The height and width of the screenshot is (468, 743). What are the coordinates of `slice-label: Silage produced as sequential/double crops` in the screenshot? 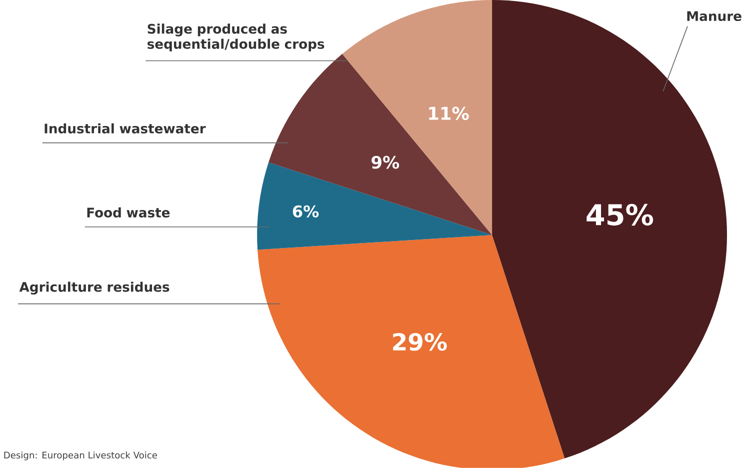 It's located at (236, 38).